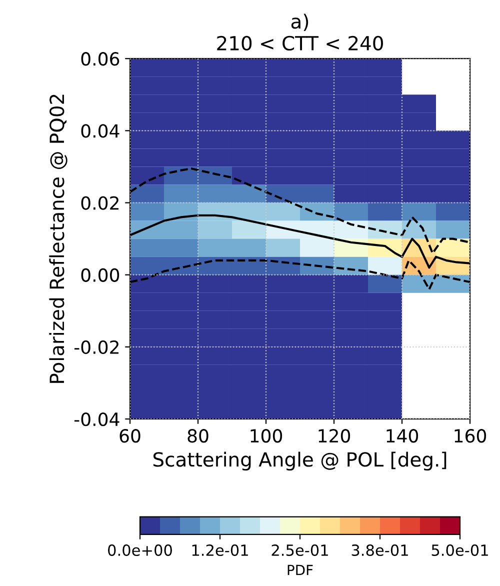 This screenshot has width=500, height=586. I want to click on y-tick-label: 0.06, so click(100, 59).